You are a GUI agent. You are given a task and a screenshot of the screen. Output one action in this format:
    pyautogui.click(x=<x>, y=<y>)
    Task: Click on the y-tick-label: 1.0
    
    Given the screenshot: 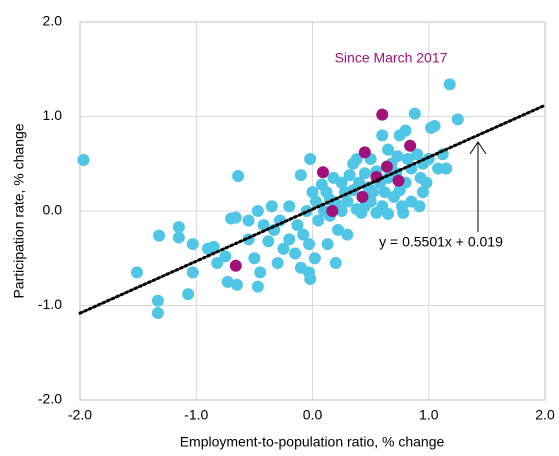 What is the action you would take?
    pyautogui.click(x=53, y=115)
    